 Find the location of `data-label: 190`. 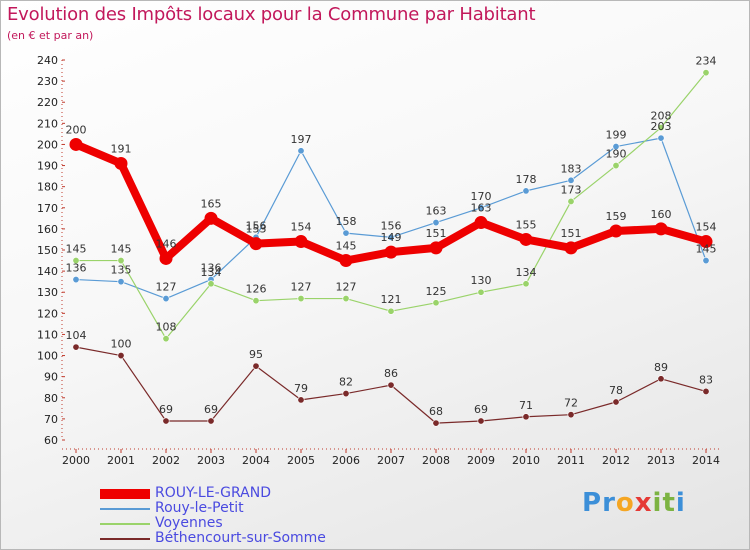

data-label: 190 is located at coordinates (616, 154).